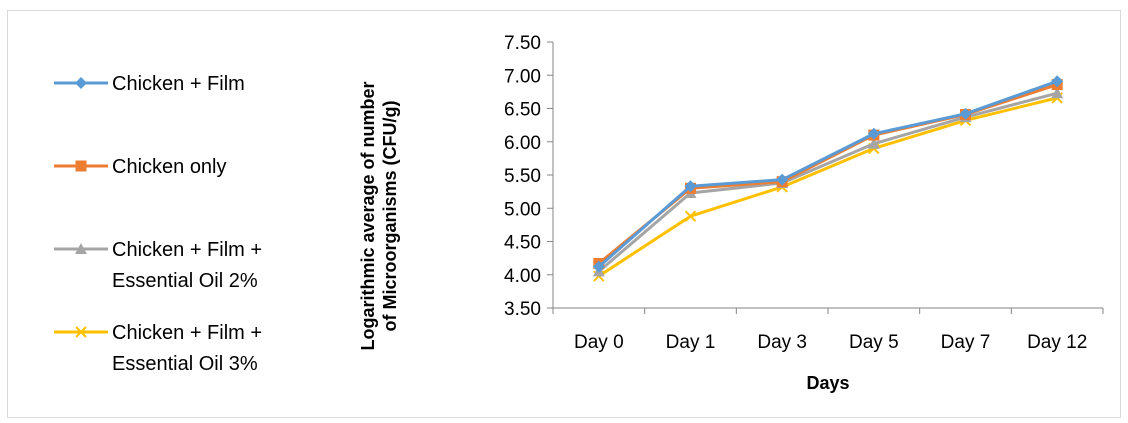 This screenshot has width=1128, height=423. What do you see at coordinates (169, 167) in the screenshot?
I see `legend-label: Chicken only` at bounding box center [169, 167].